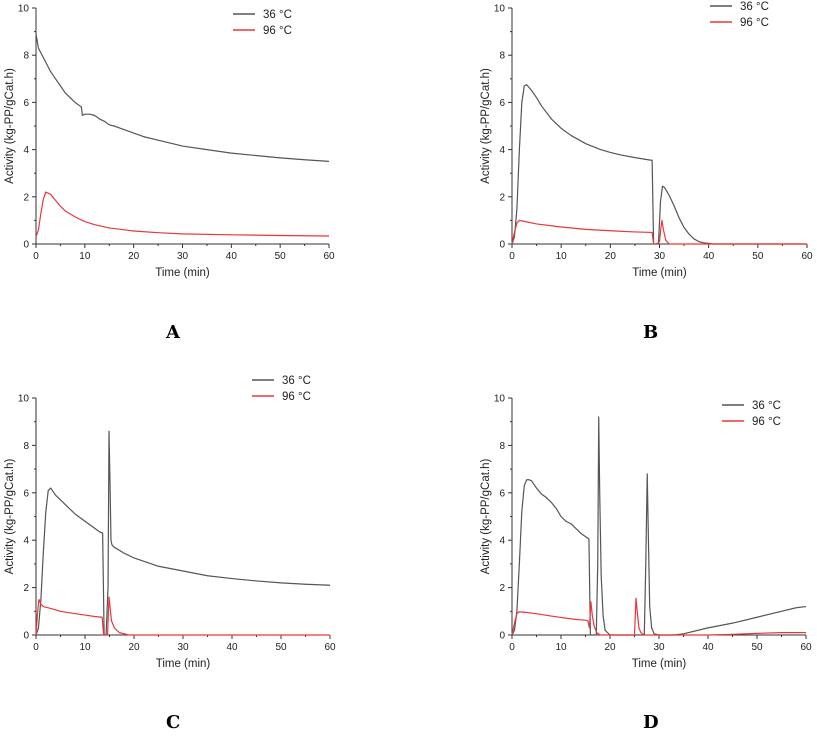 The width and height of the screenshot is (817, 736). What do you see at coordinates (651, 722) in the screenshot?
I see `panel-letter-d: D` at bounding box center [651, 722].